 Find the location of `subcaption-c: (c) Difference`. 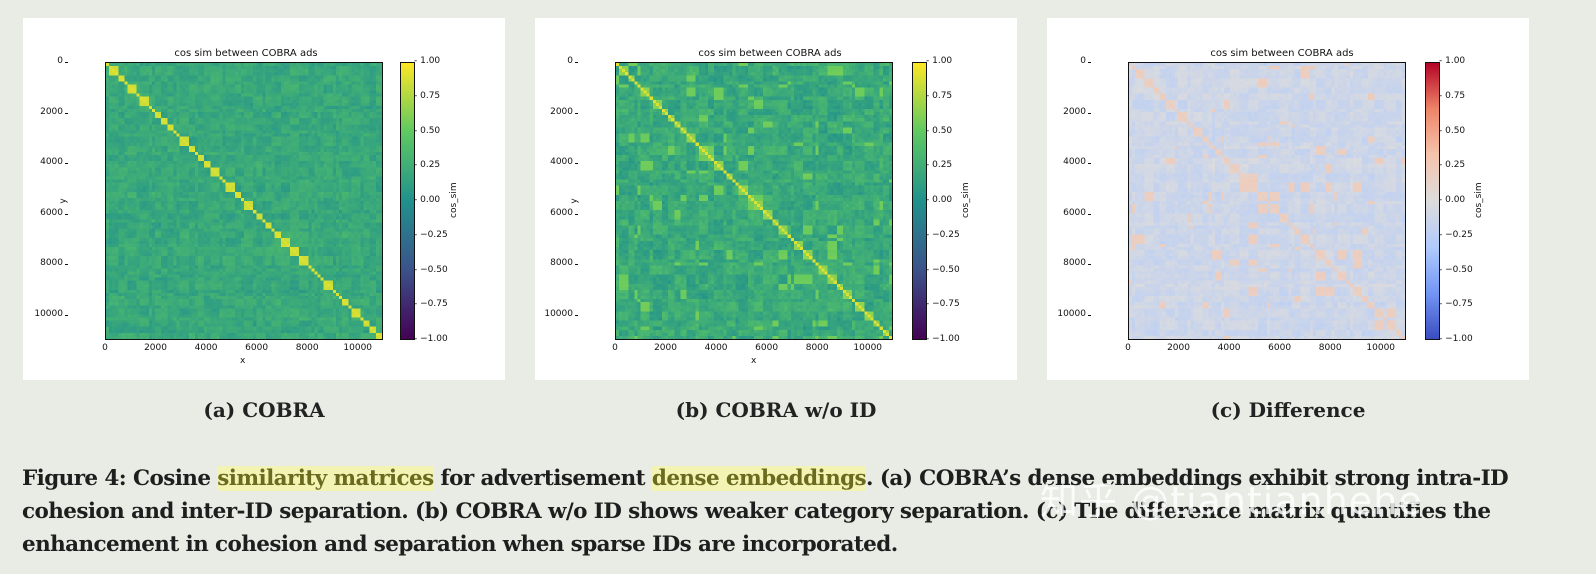

subcaption-c: (c) Difference is located at coordinates (1288, 410).